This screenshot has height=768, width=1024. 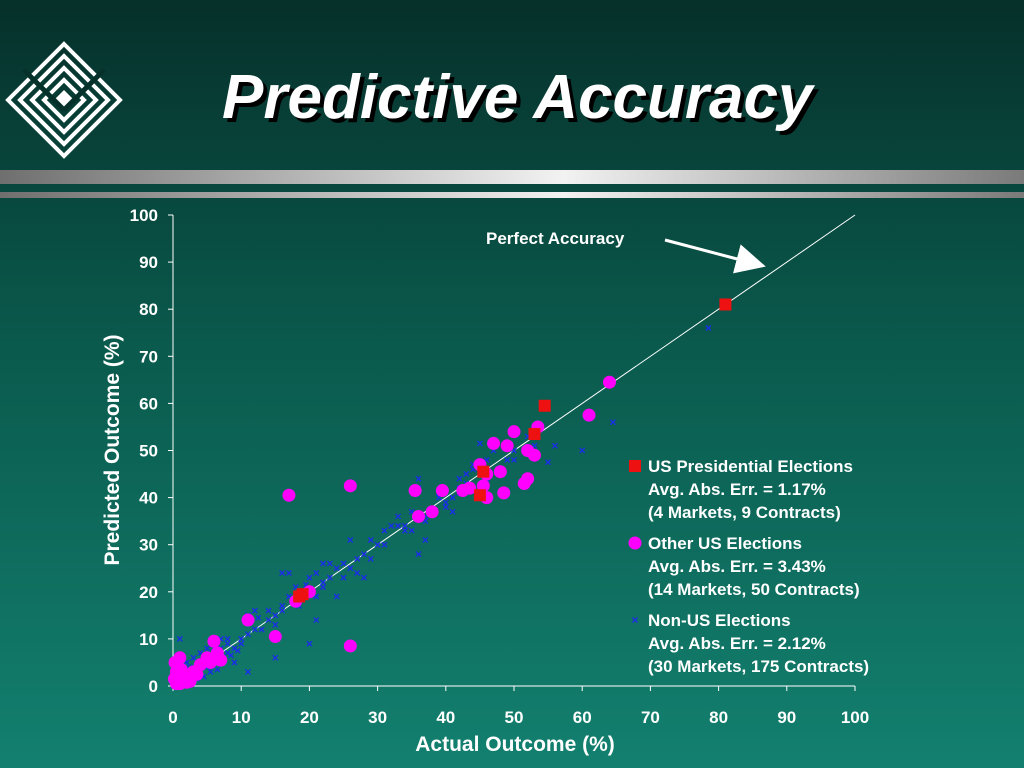 What do you see at coordinates (148, 592) in the screenshot?
I see `y-tick-label: 20` at bounding box center [148, 592].